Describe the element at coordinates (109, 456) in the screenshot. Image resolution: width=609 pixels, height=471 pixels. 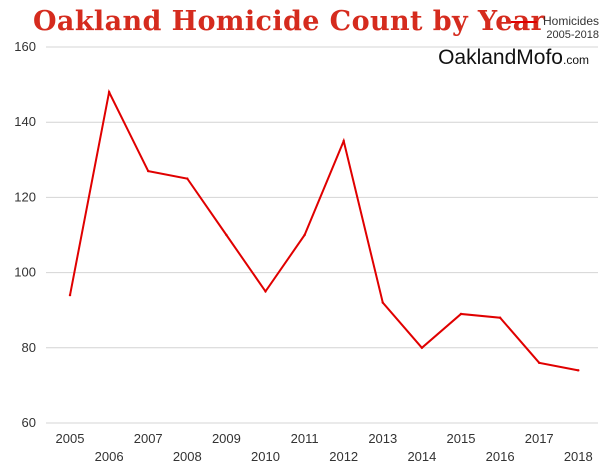
I see `x-tick-label: 2006` at that location.